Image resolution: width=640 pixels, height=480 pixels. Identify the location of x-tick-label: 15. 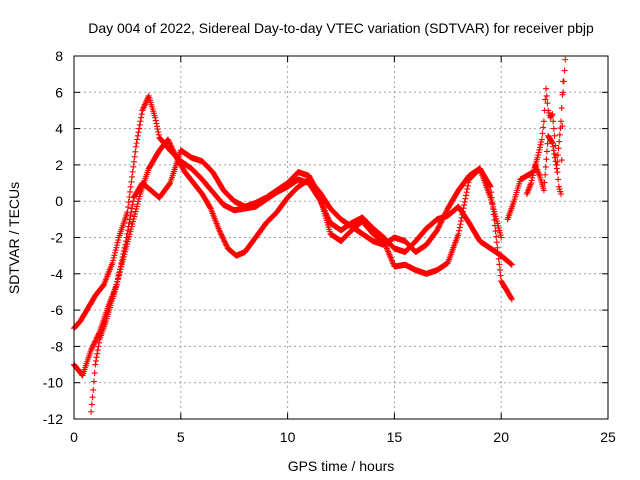
(395, 437).